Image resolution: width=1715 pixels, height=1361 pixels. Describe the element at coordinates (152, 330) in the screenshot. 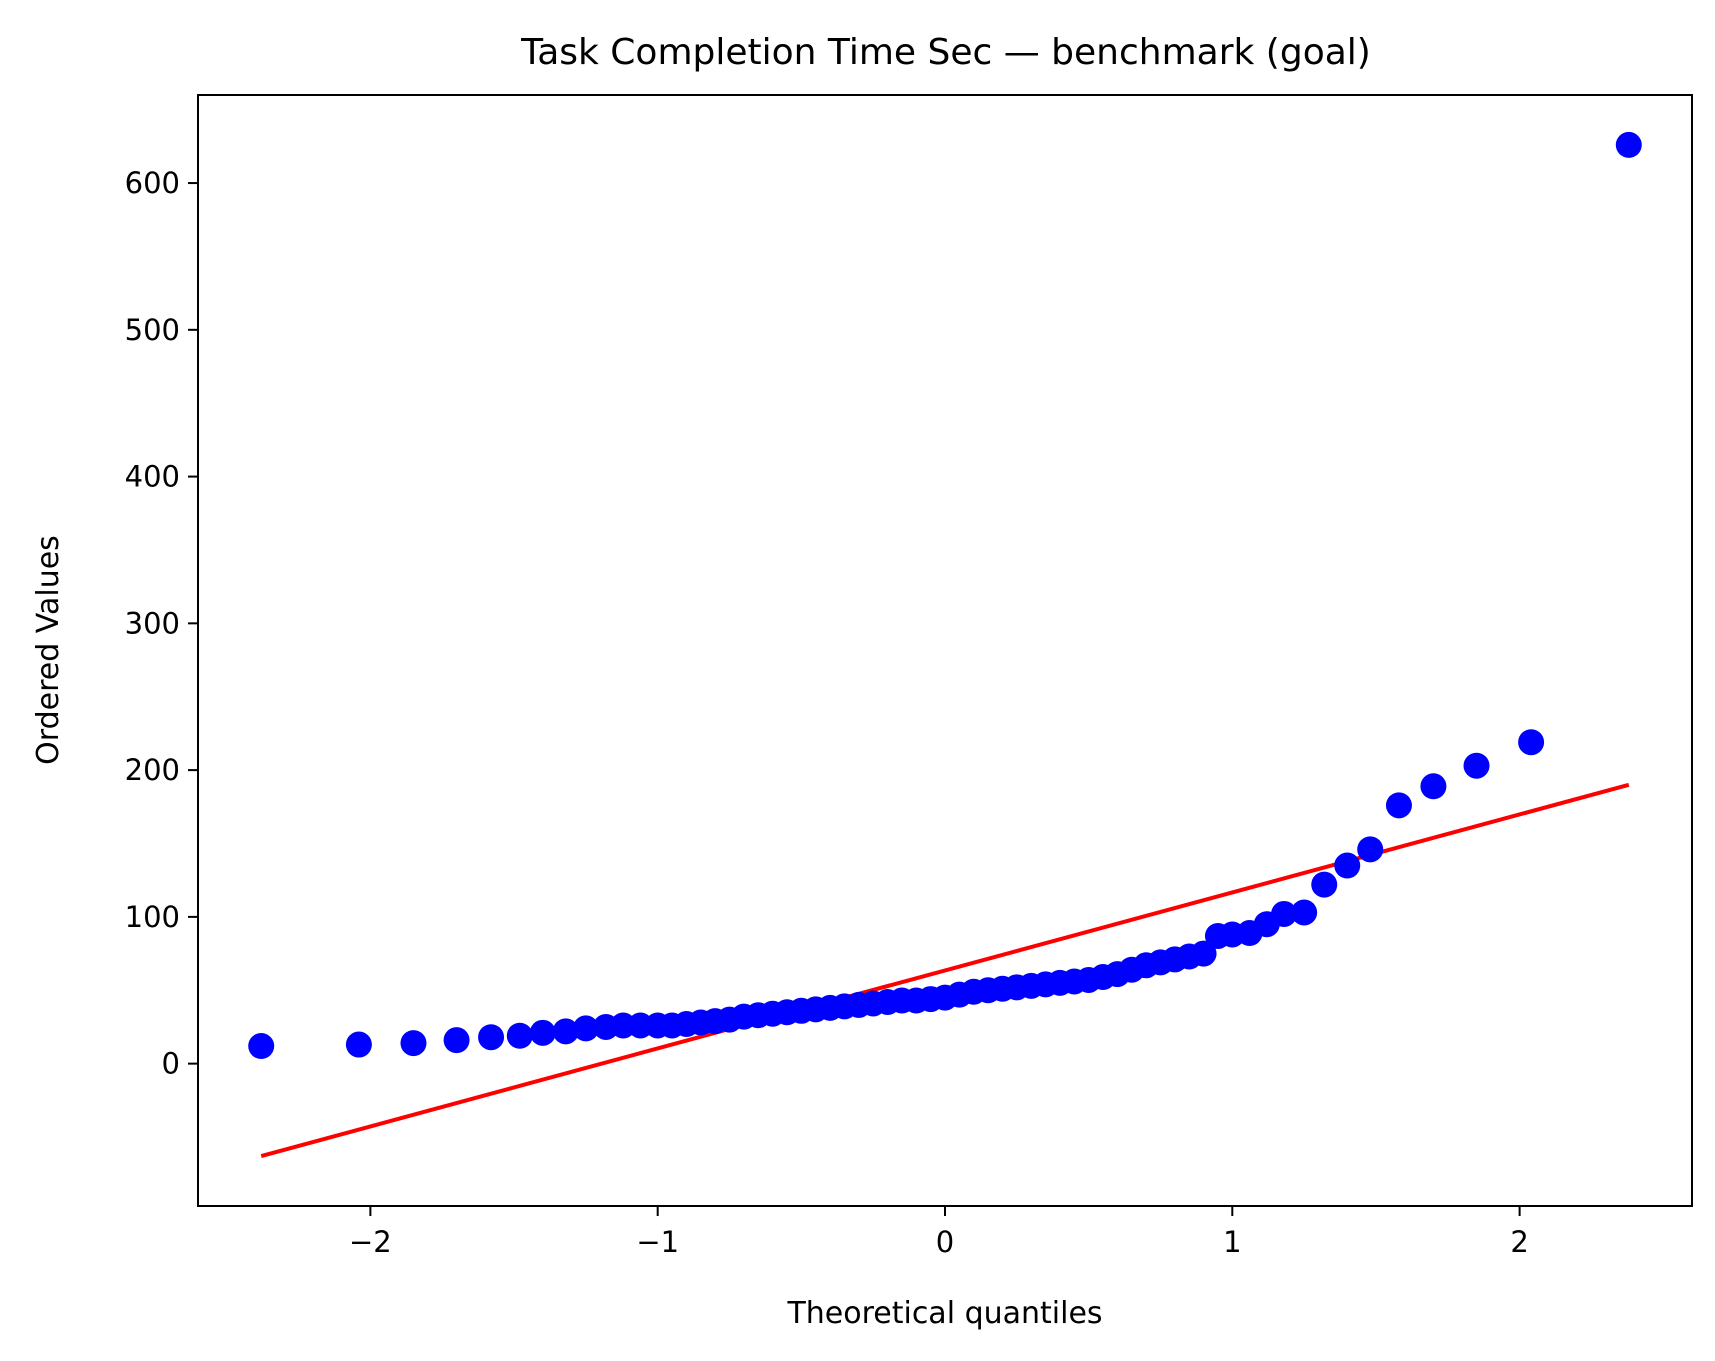

I see `y-tick-label: 500` at that location.